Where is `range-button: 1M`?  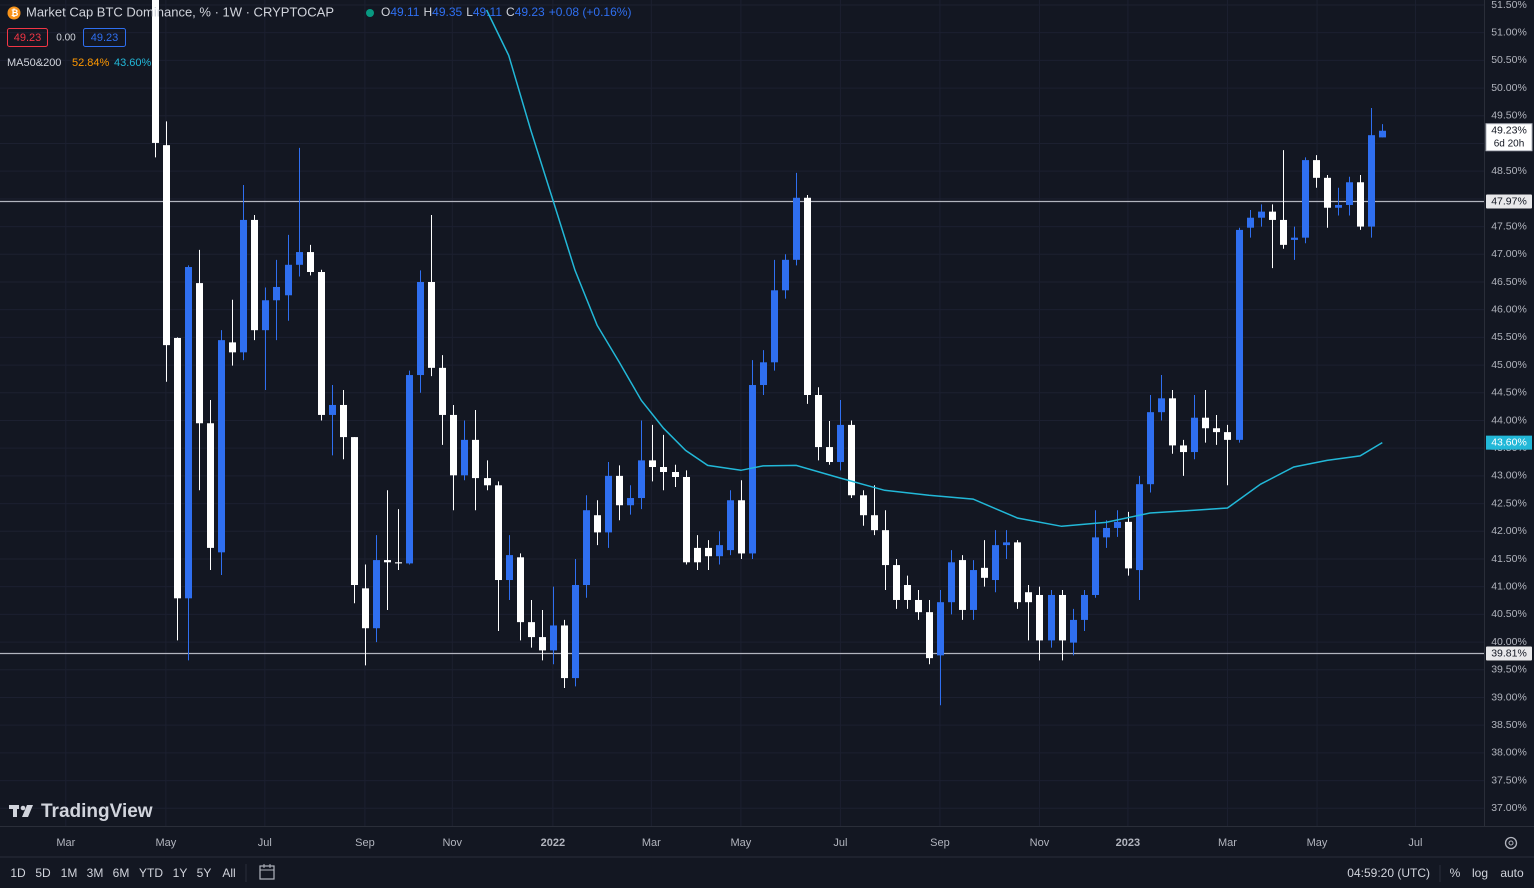
range-button: 1M is located at coordinates (69, 873).